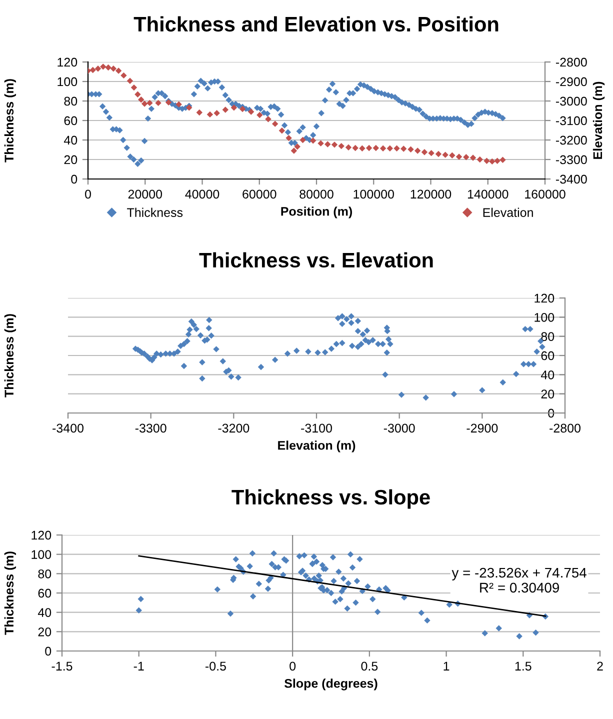  What do you see at coordinates (374, 194) in the screenshot?
I see `x-tick-label: 100000` at bounding box center [374, 194].